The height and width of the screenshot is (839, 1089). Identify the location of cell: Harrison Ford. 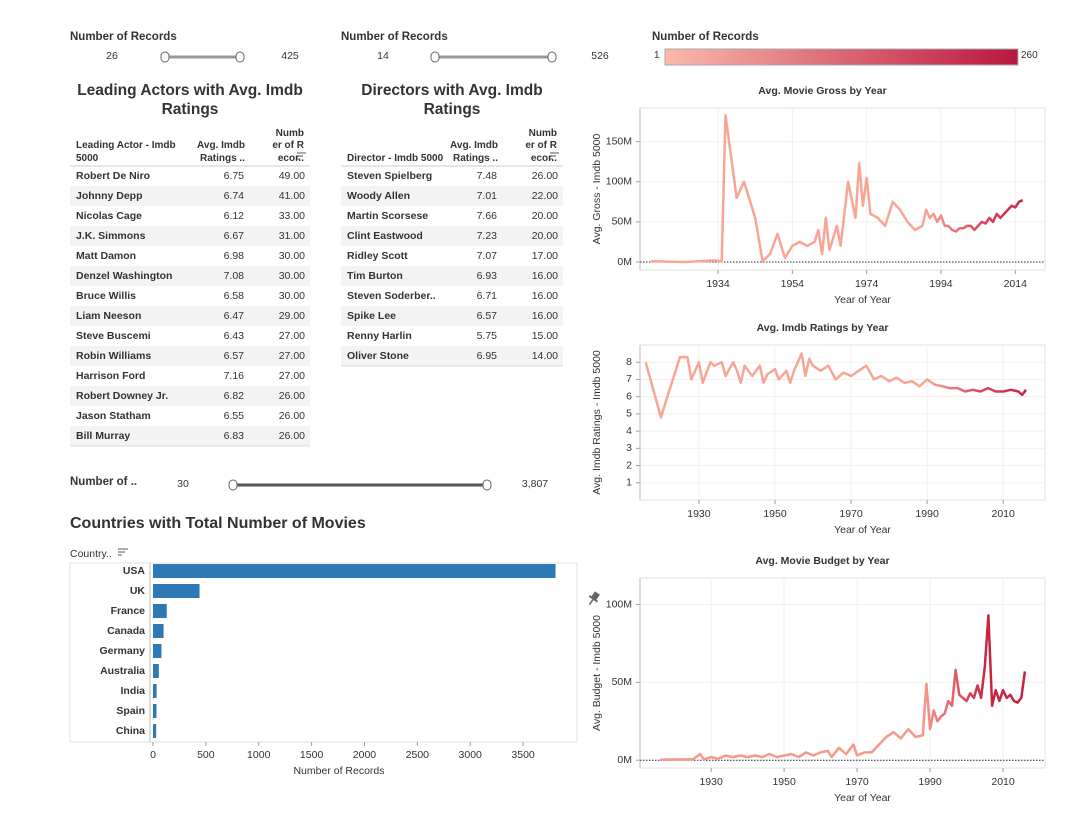
(110, 376).